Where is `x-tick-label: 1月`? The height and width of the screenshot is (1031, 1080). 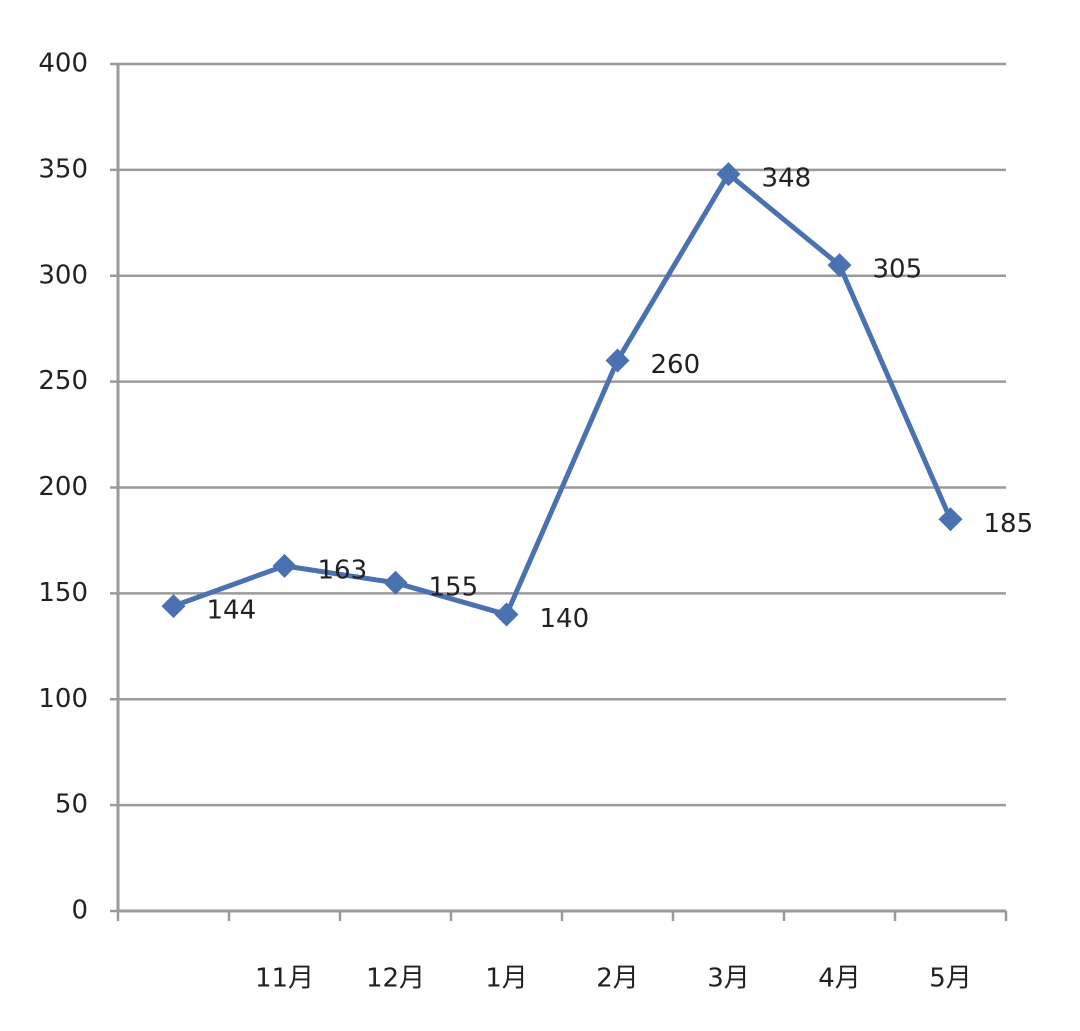
x-tick-label: 1月 is located at coordinates (506, 979).